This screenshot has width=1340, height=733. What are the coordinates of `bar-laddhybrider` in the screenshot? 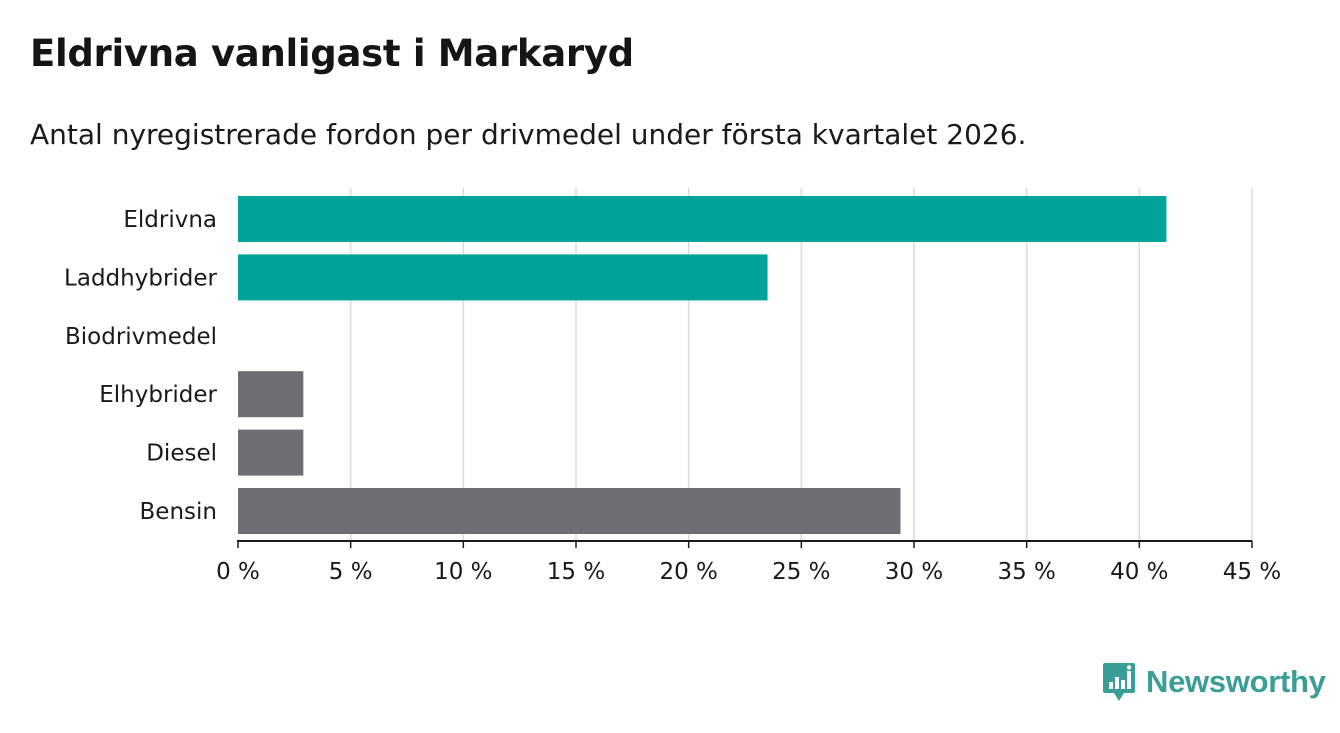 It's located at (503, 277).